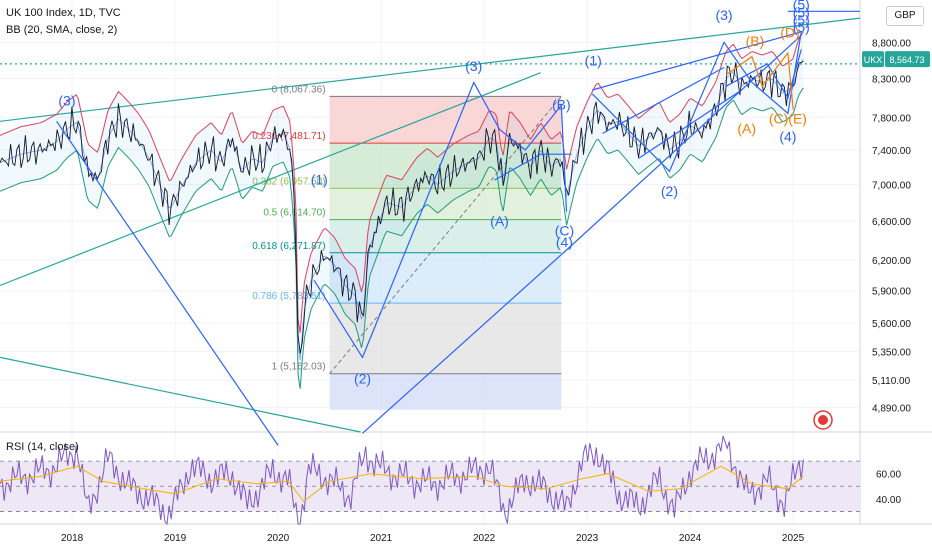 Image resolution: width=932 pixels, height=550 pixels. What do you see at coordinates (484, 538) in the screenshot?
I see `x-tick-label: 2022` at bounding box center [484, 538].